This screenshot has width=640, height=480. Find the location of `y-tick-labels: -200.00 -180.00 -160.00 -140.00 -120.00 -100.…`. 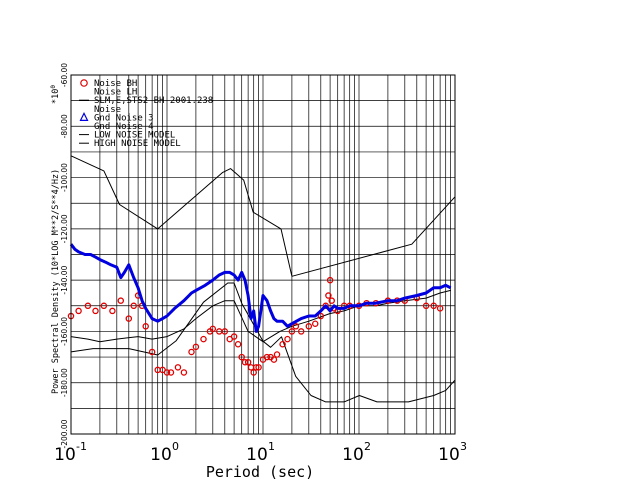

y-tick-labels: -200.00 -180.00 -160.00 -140.00 -120.00 -100.… is located at coordinates (64, 256).